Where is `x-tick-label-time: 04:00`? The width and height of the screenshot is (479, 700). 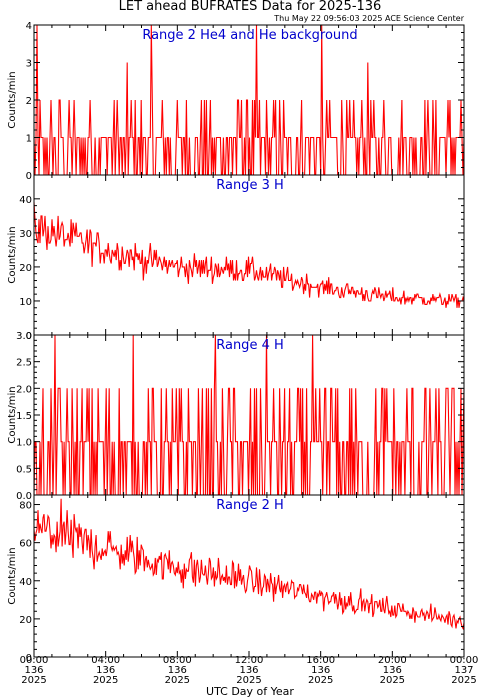
x-tick-label-time: 04:00 is located at coordinates (105, 660).